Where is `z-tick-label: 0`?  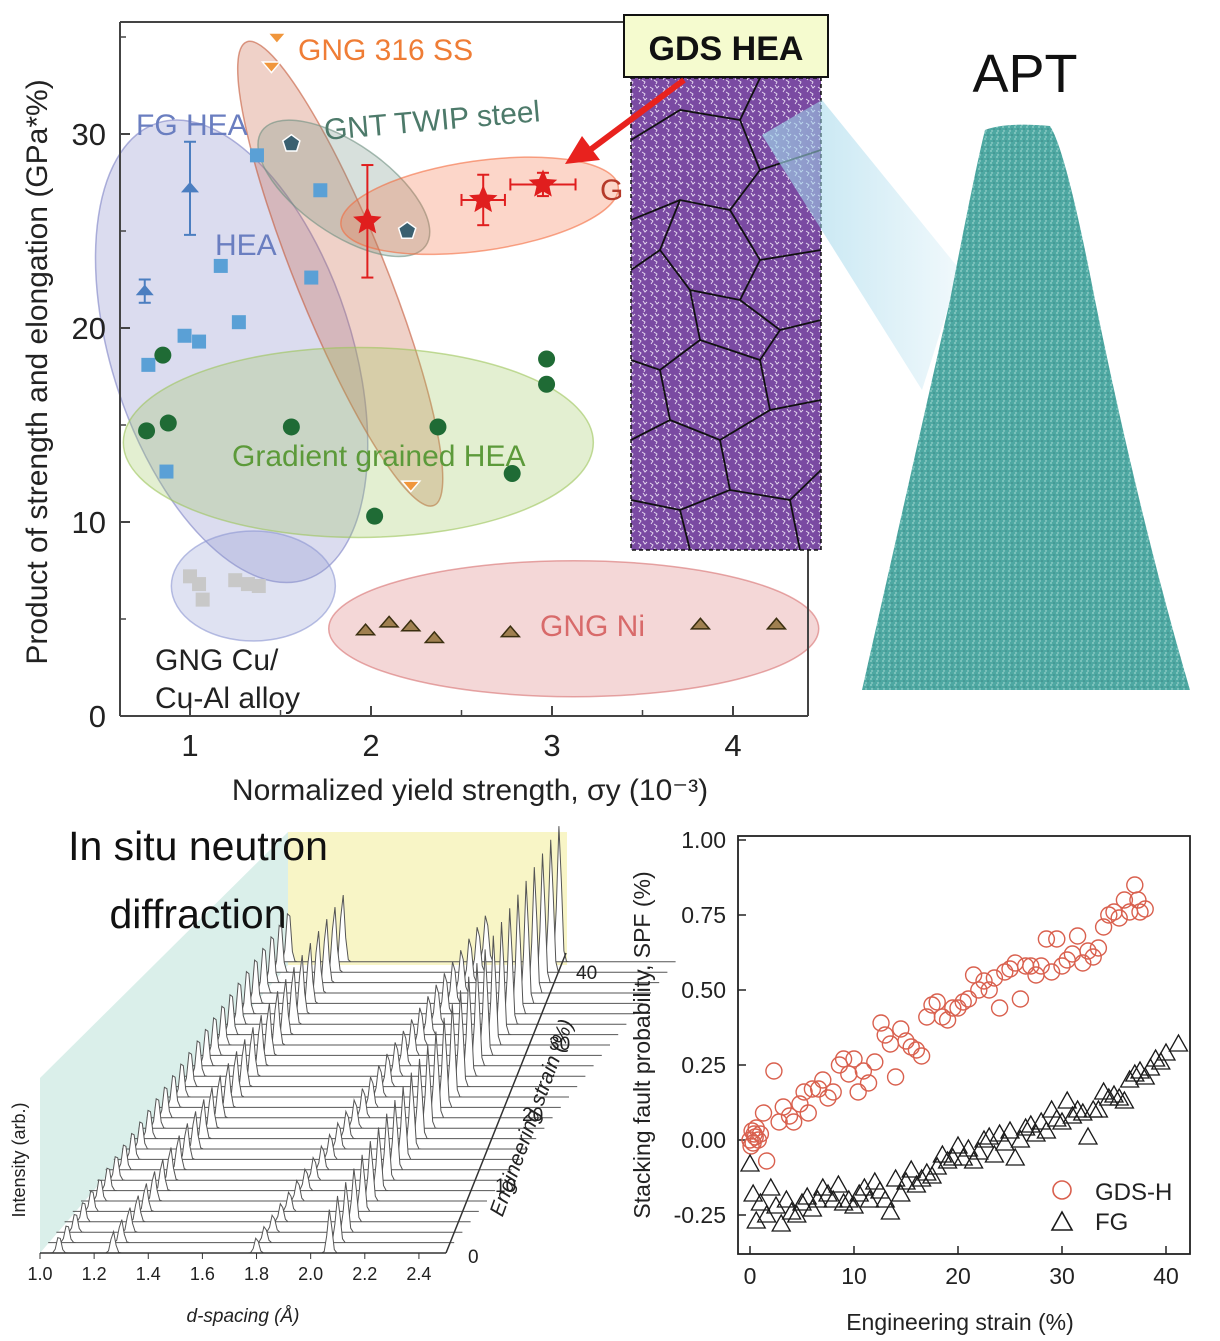
z-tick-label: 0 is located at coordinates (473, 1257).